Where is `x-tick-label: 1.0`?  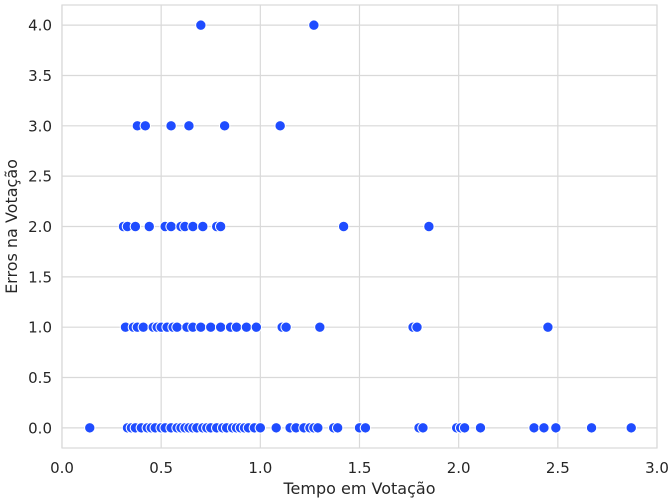
x-tick-label: 1.0 is located at coordinates (260, 468).